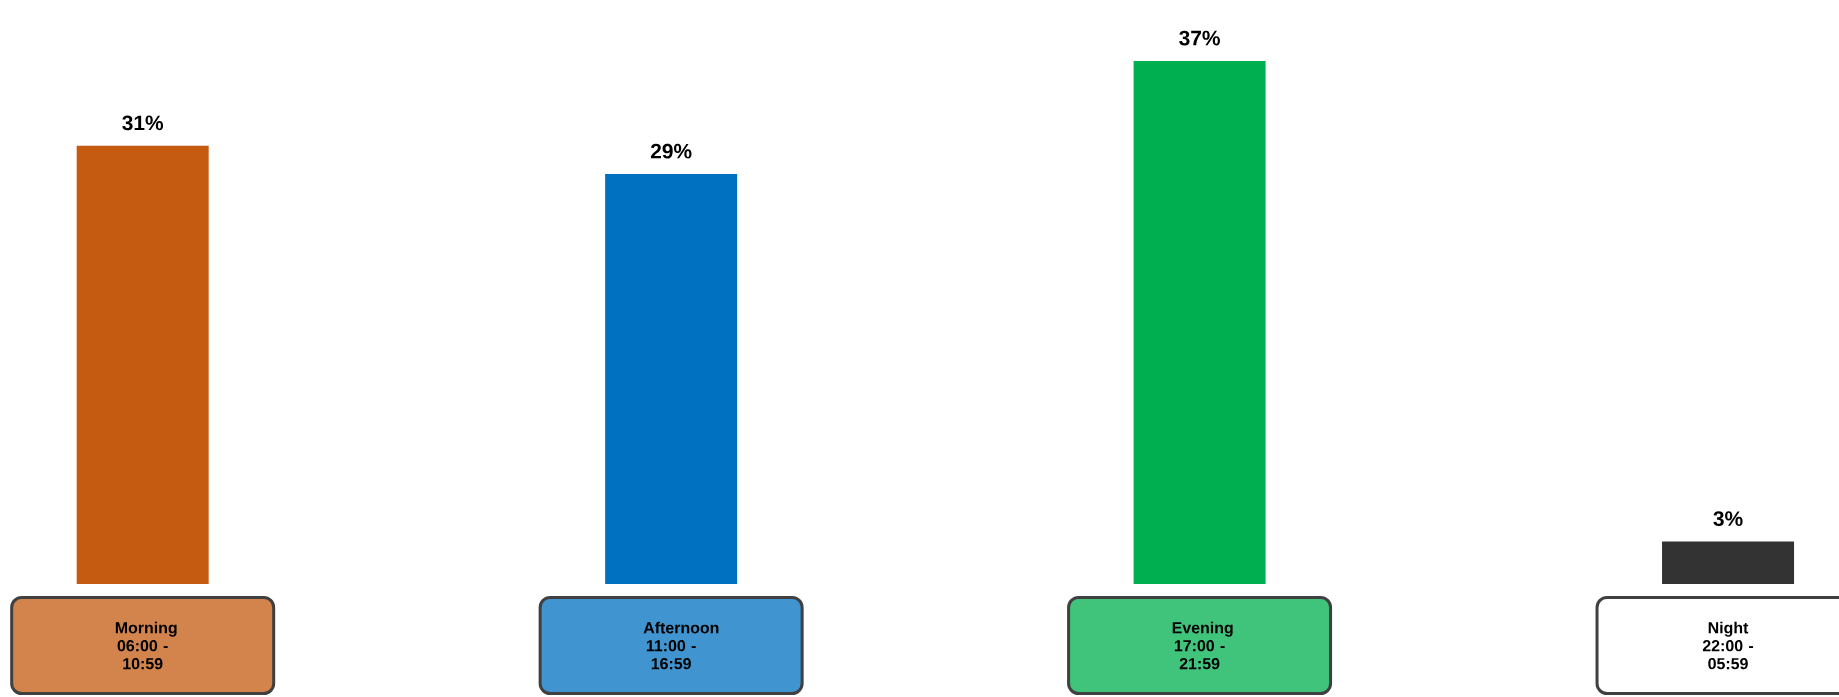 This screenshot has width=1839, height=697. I want to click on x-tick-label: Afternoon 11:00 - 16:59, so click(681, 645).